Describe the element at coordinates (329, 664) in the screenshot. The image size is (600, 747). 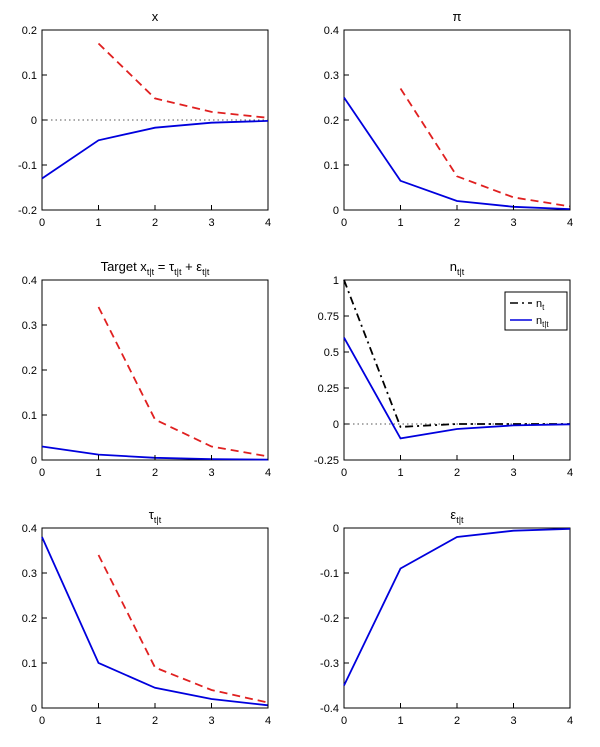
I see `y-tick-label: -0.3` at that location.